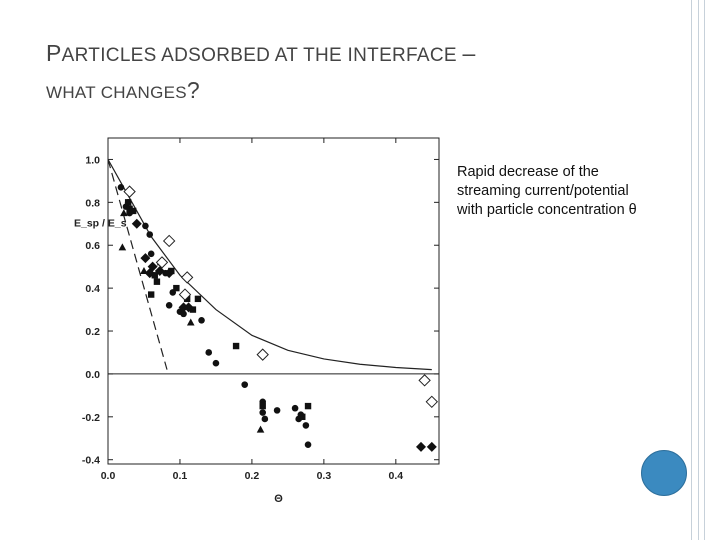 The image size is (720, 540). What do you see at coordinates (54, 53) in the screenshot?
I see `title-initial: P` at bounding box center [54, 53].